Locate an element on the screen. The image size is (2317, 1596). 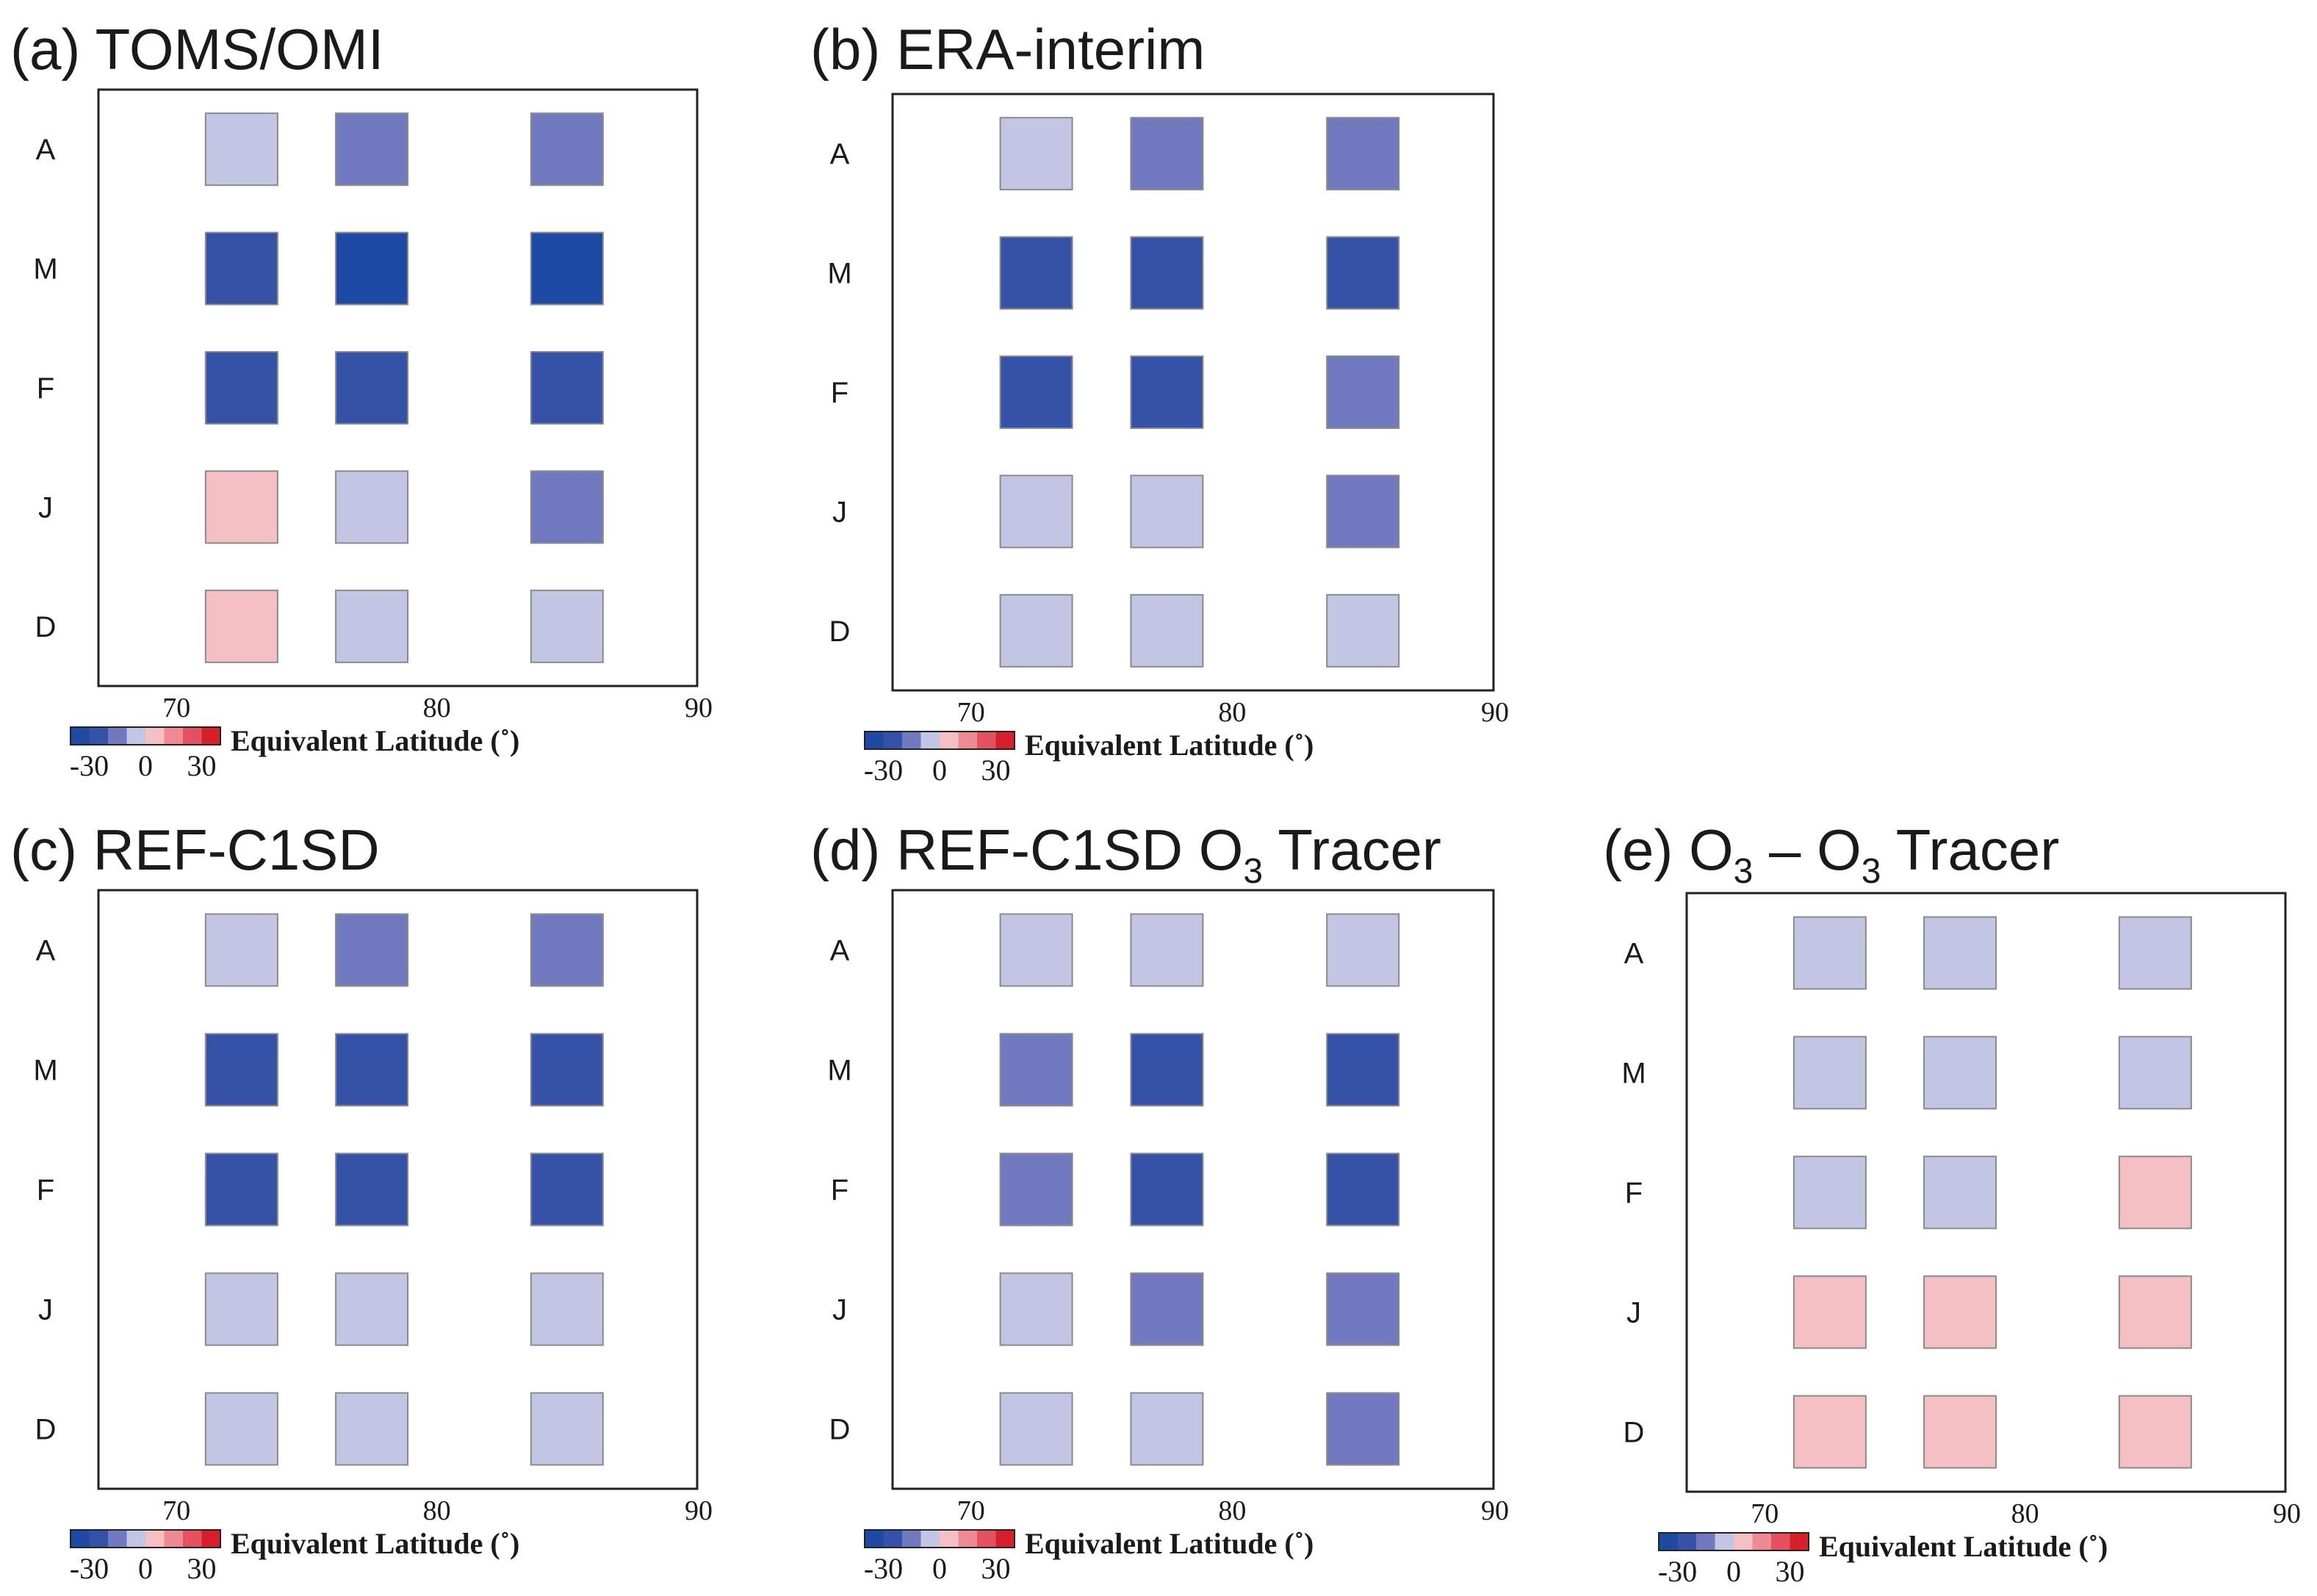
panel-title: (d) REF-C1SD O3 Tracer is located at coordinates (1125, 854).